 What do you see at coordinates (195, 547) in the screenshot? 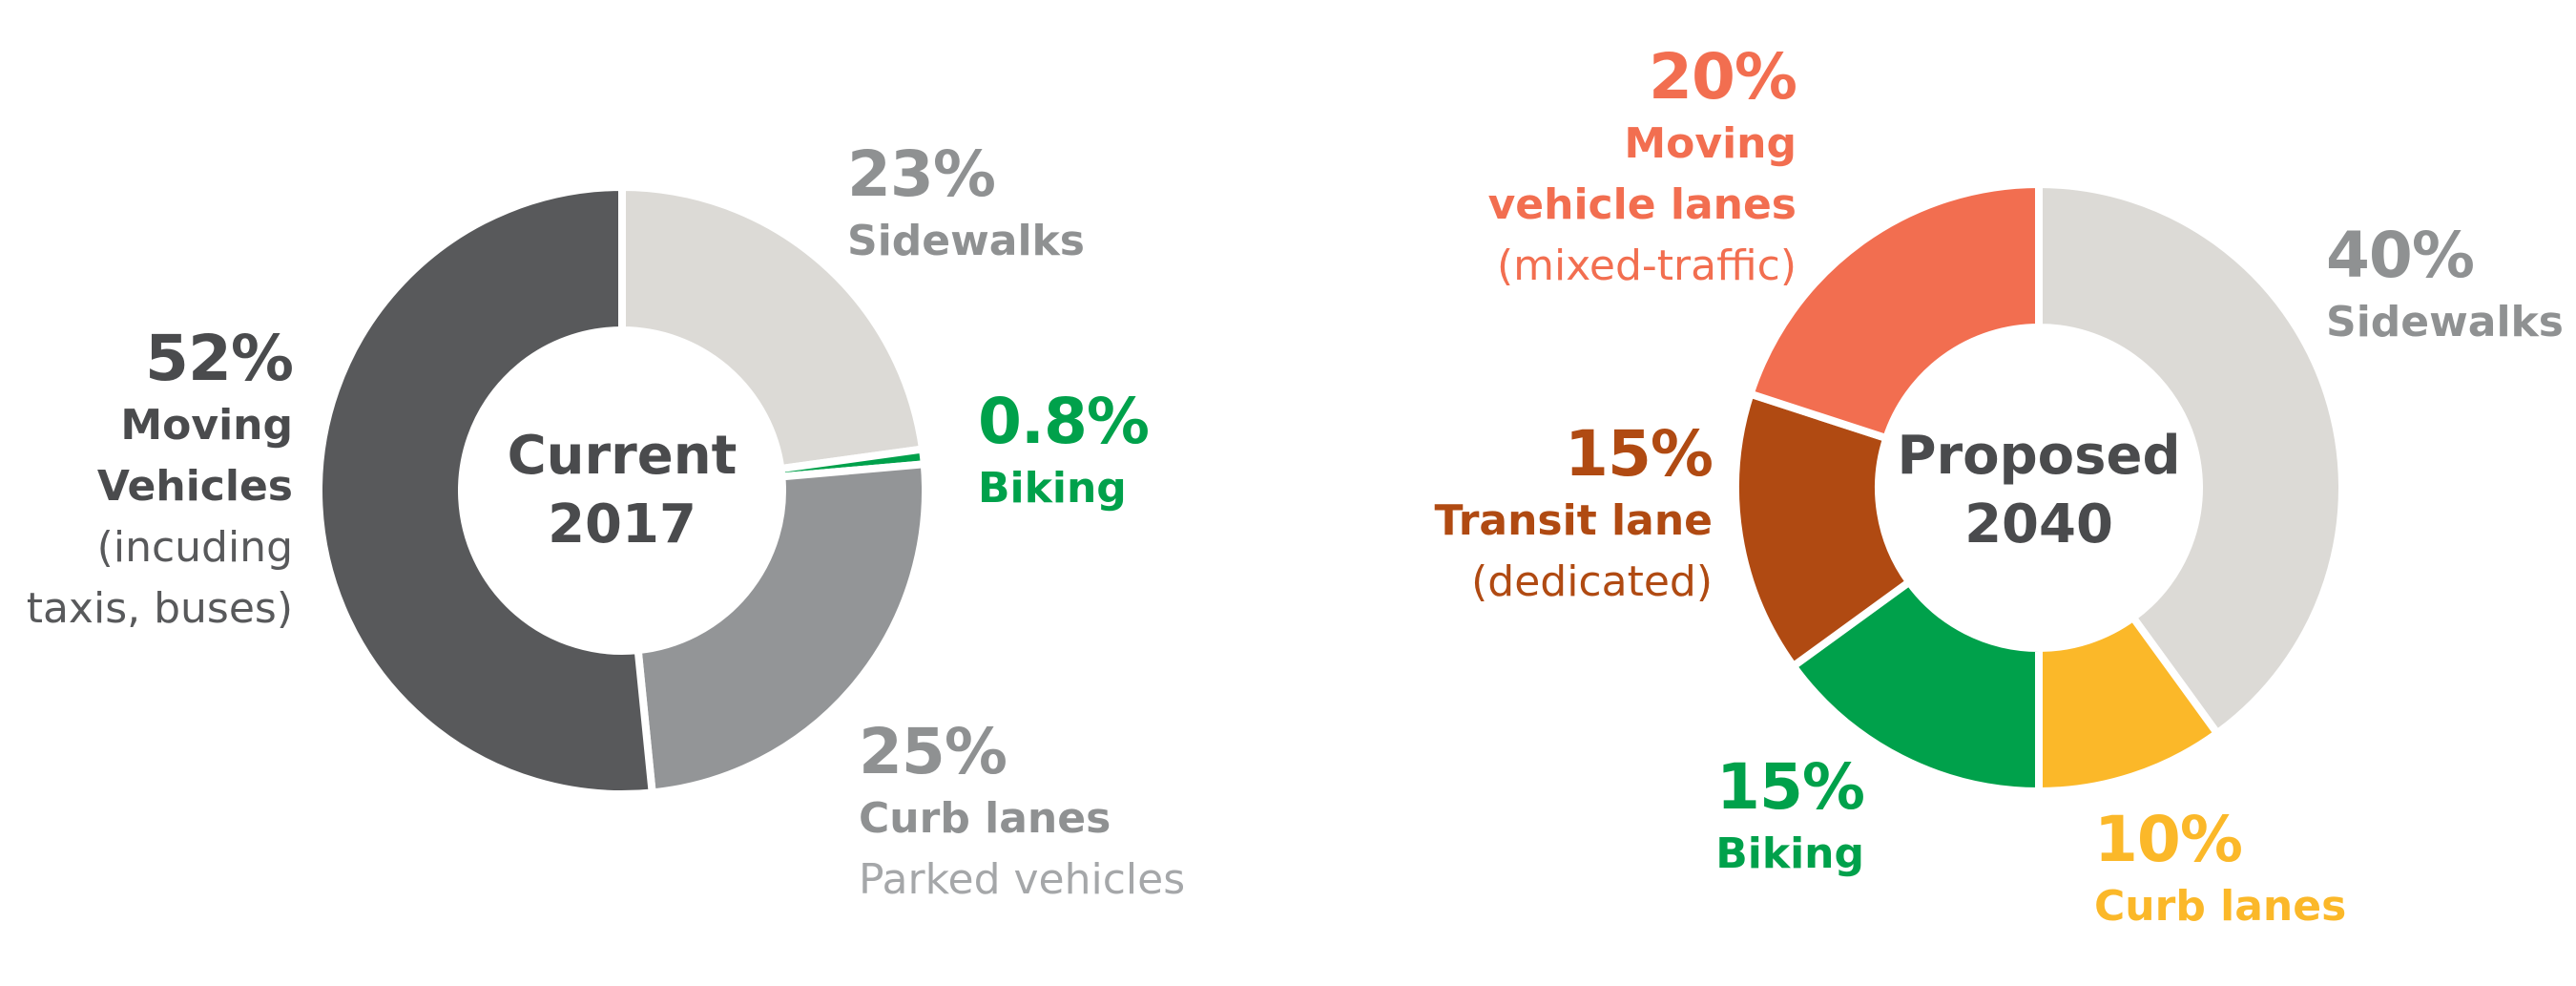
I see `category-sublabel: (incuding` at bounding box center [195, 547].